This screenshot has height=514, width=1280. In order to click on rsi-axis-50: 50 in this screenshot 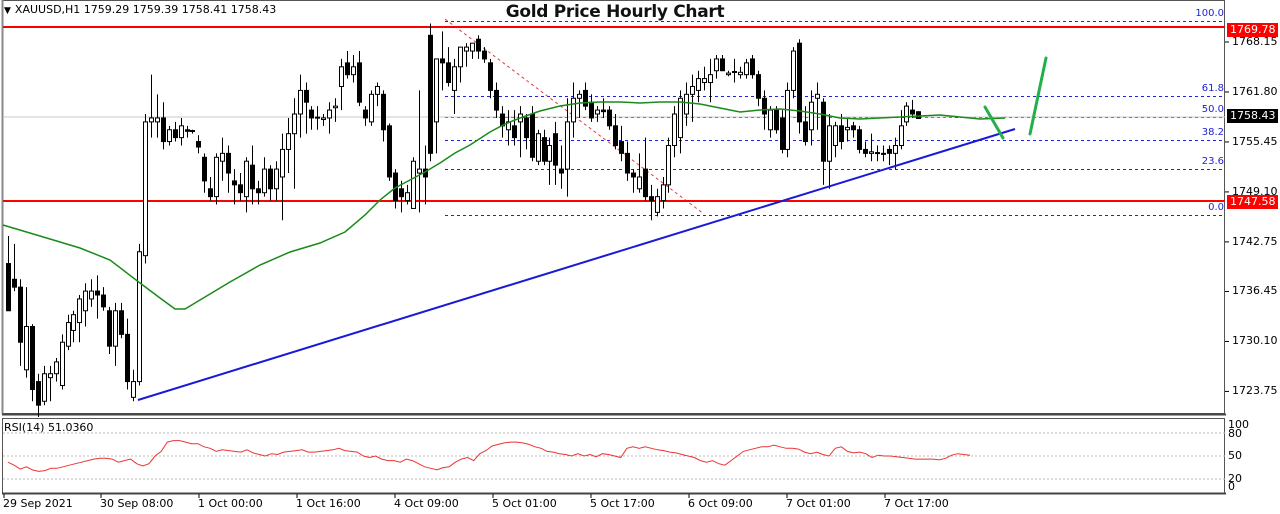, I will do `click(1235, 455)`.